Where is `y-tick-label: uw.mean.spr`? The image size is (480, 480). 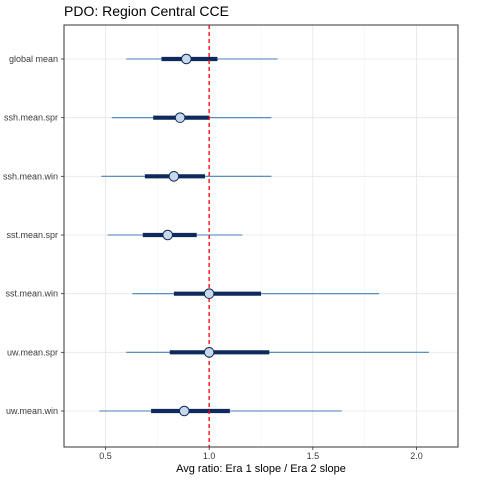 y-tick-label: uw.mean.spr is located at coordinates (32, 352).